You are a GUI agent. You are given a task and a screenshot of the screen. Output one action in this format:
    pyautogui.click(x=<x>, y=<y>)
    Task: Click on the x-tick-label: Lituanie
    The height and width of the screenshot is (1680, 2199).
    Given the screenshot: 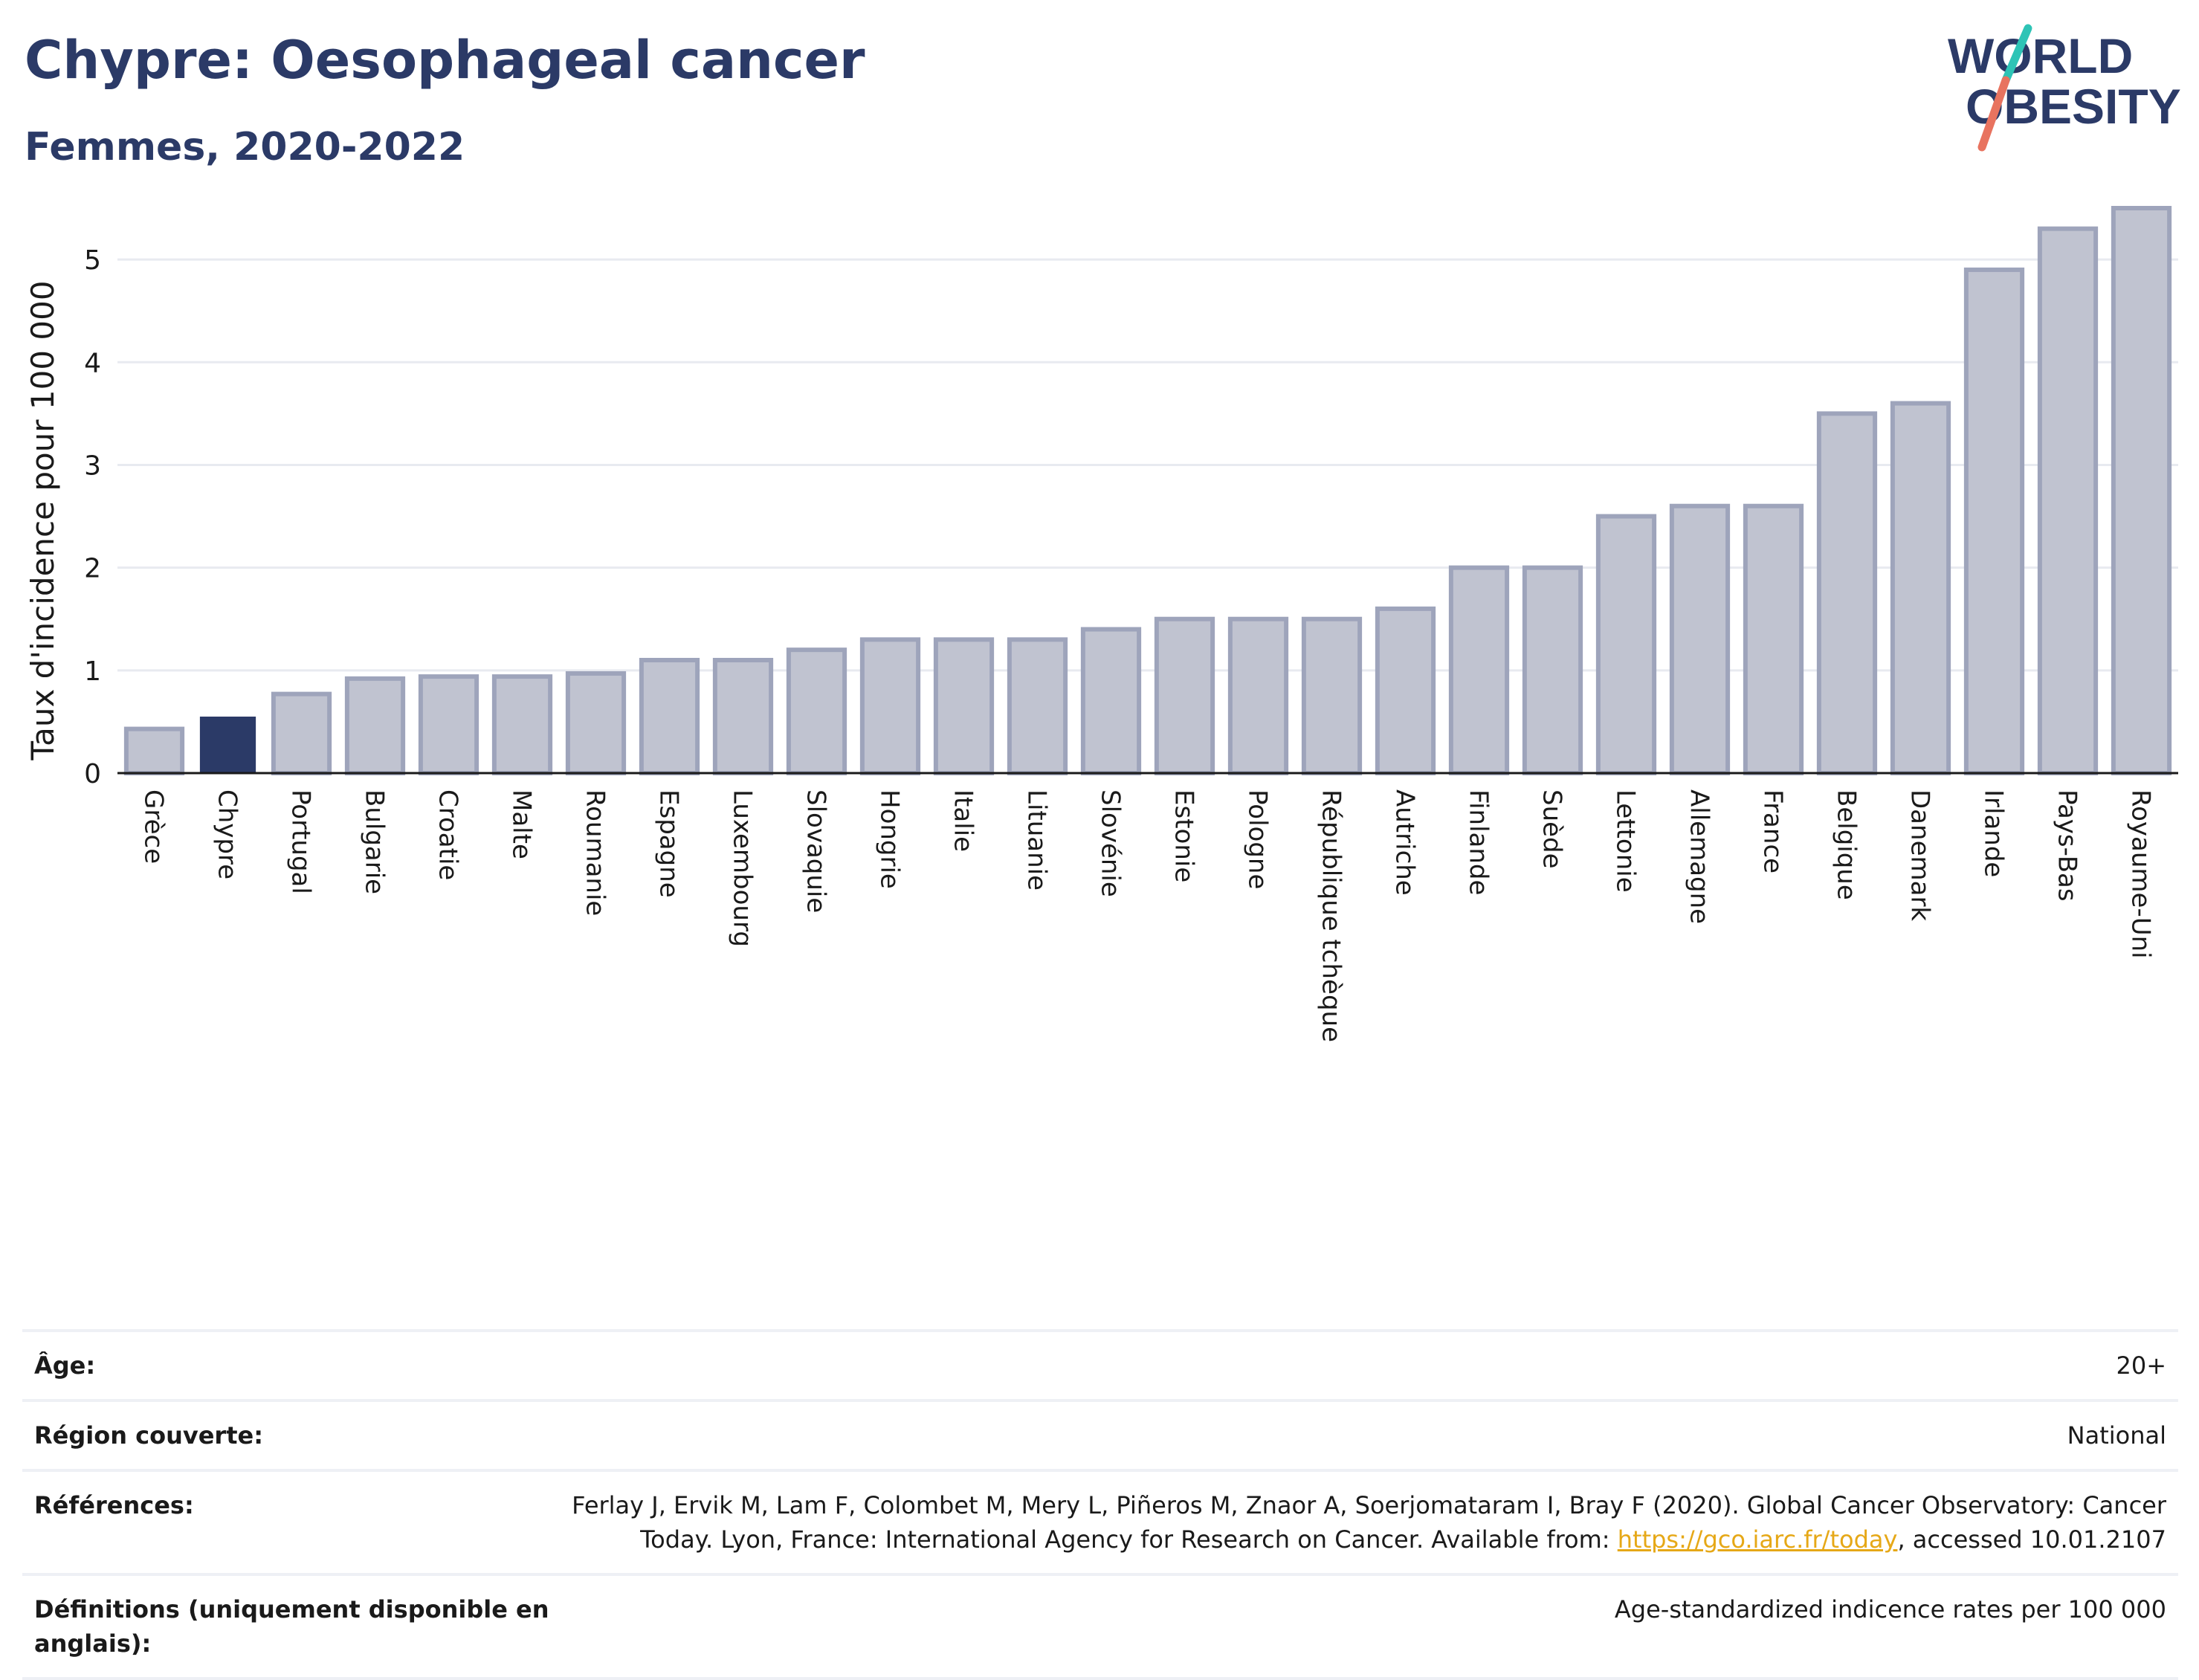 What is the action you would take?
    pyautogui.click(x=1037, y=840)
    